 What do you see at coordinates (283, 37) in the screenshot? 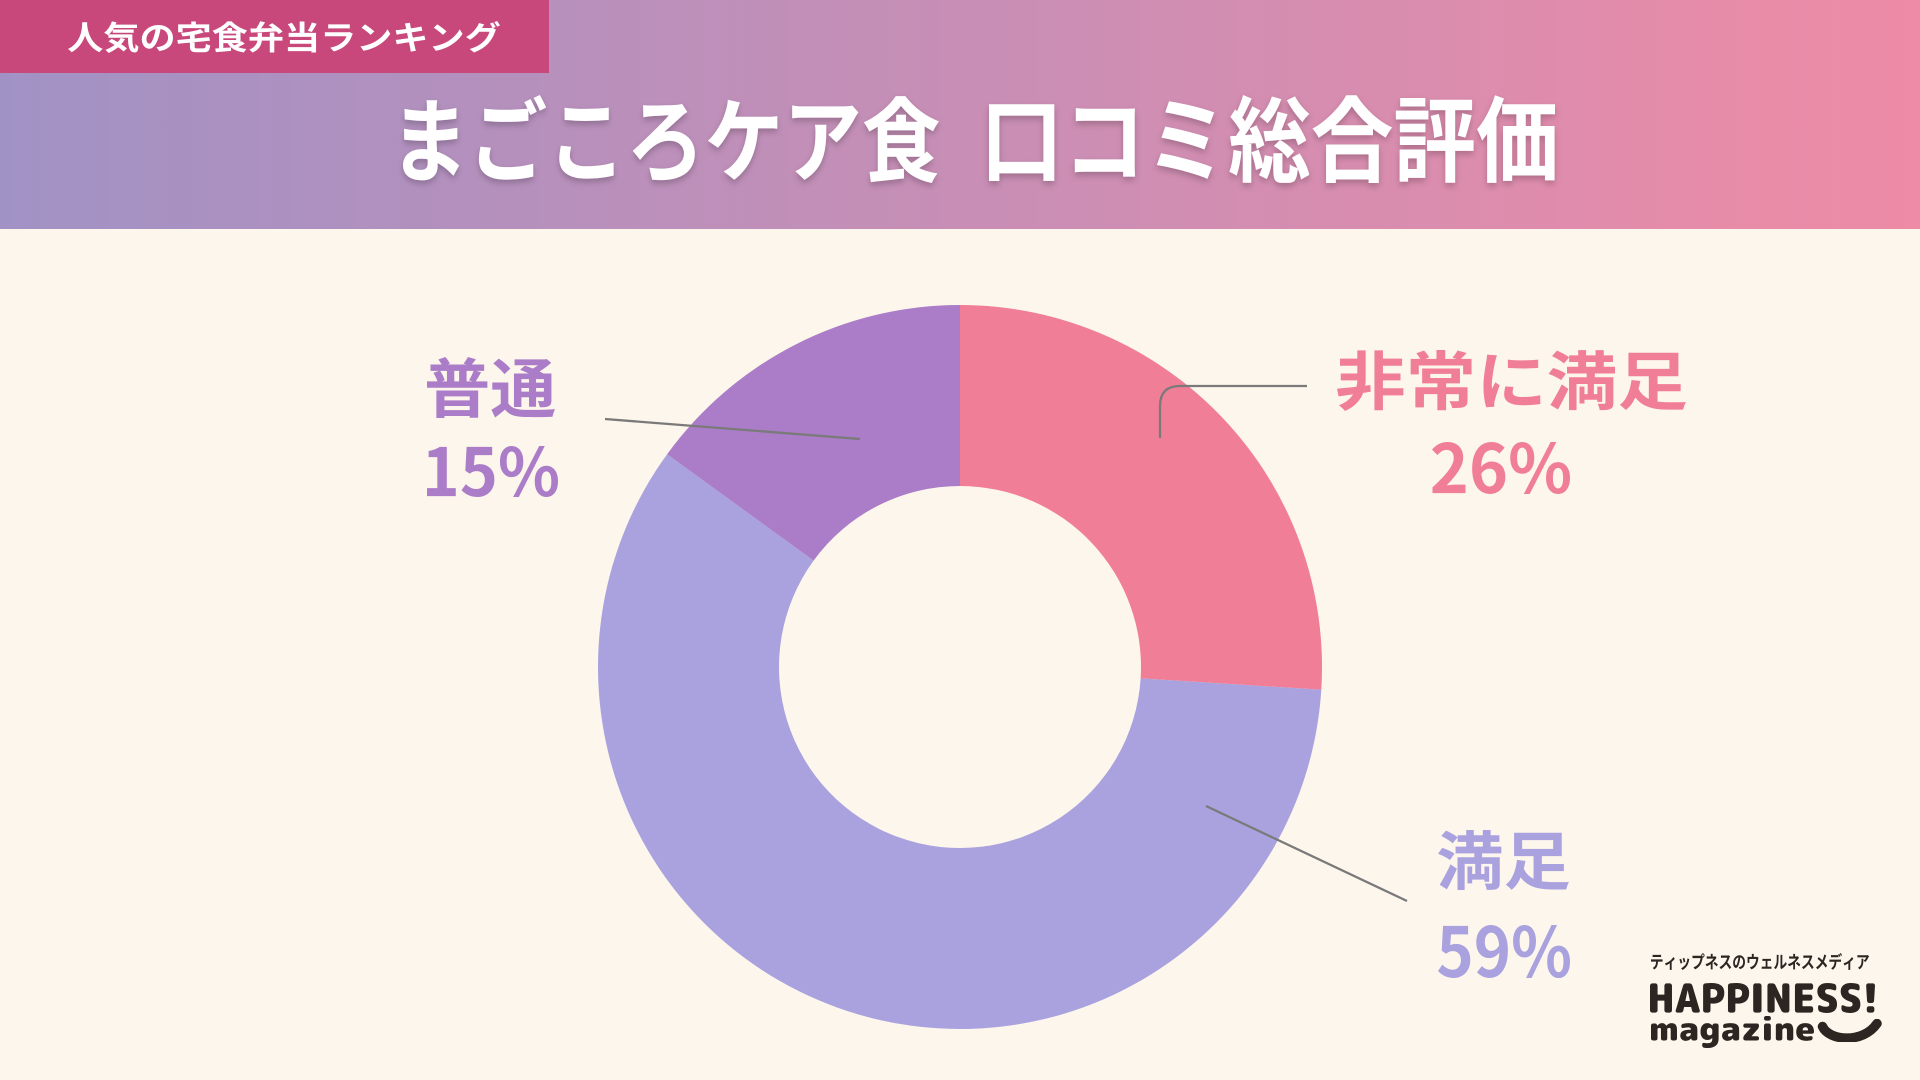
I see `badge-label-glyphs` at bounding box center [283, 37].